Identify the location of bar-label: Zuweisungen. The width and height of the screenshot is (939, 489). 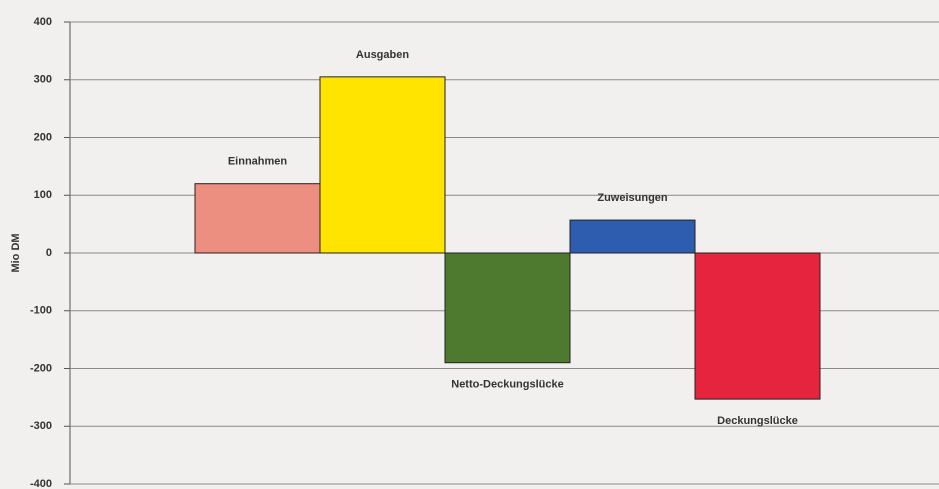
(632, 198).